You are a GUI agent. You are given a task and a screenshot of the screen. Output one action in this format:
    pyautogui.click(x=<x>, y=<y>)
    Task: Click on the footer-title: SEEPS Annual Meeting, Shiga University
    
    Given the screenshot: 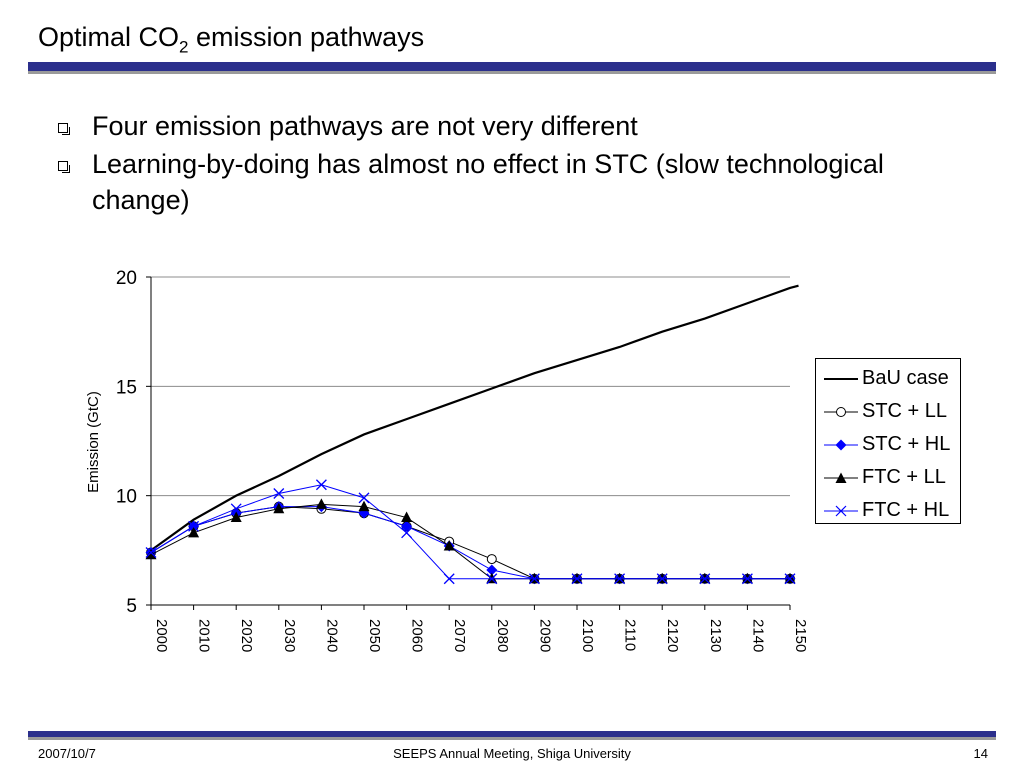 What is the action you would take?
    pyautogui.click(x=512, y=753)
    